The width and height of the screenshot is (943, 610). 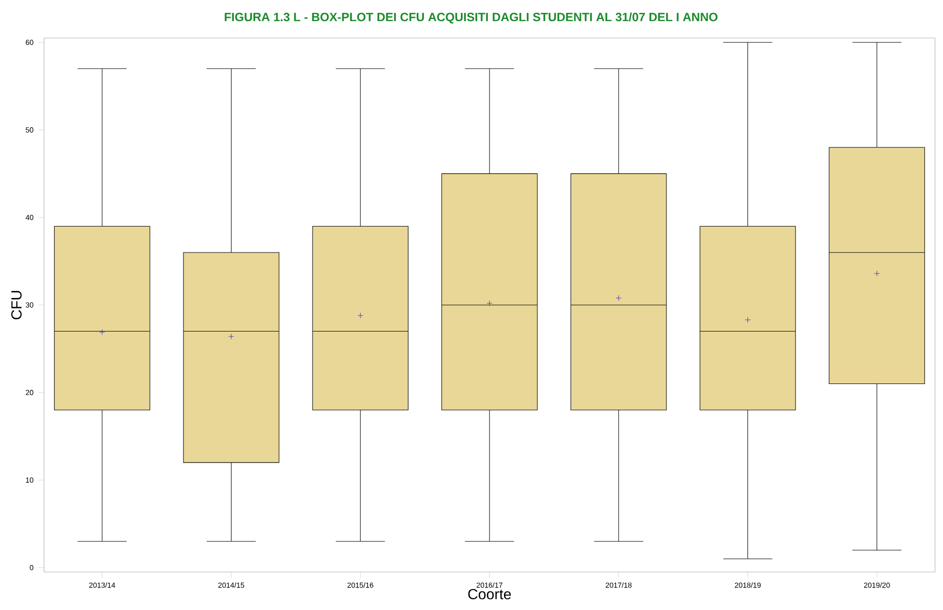 What do you see at coordinates (489, 594) in the screenshot?
I see `x-axis-title: Coorte` at bounding box center [489, 594].